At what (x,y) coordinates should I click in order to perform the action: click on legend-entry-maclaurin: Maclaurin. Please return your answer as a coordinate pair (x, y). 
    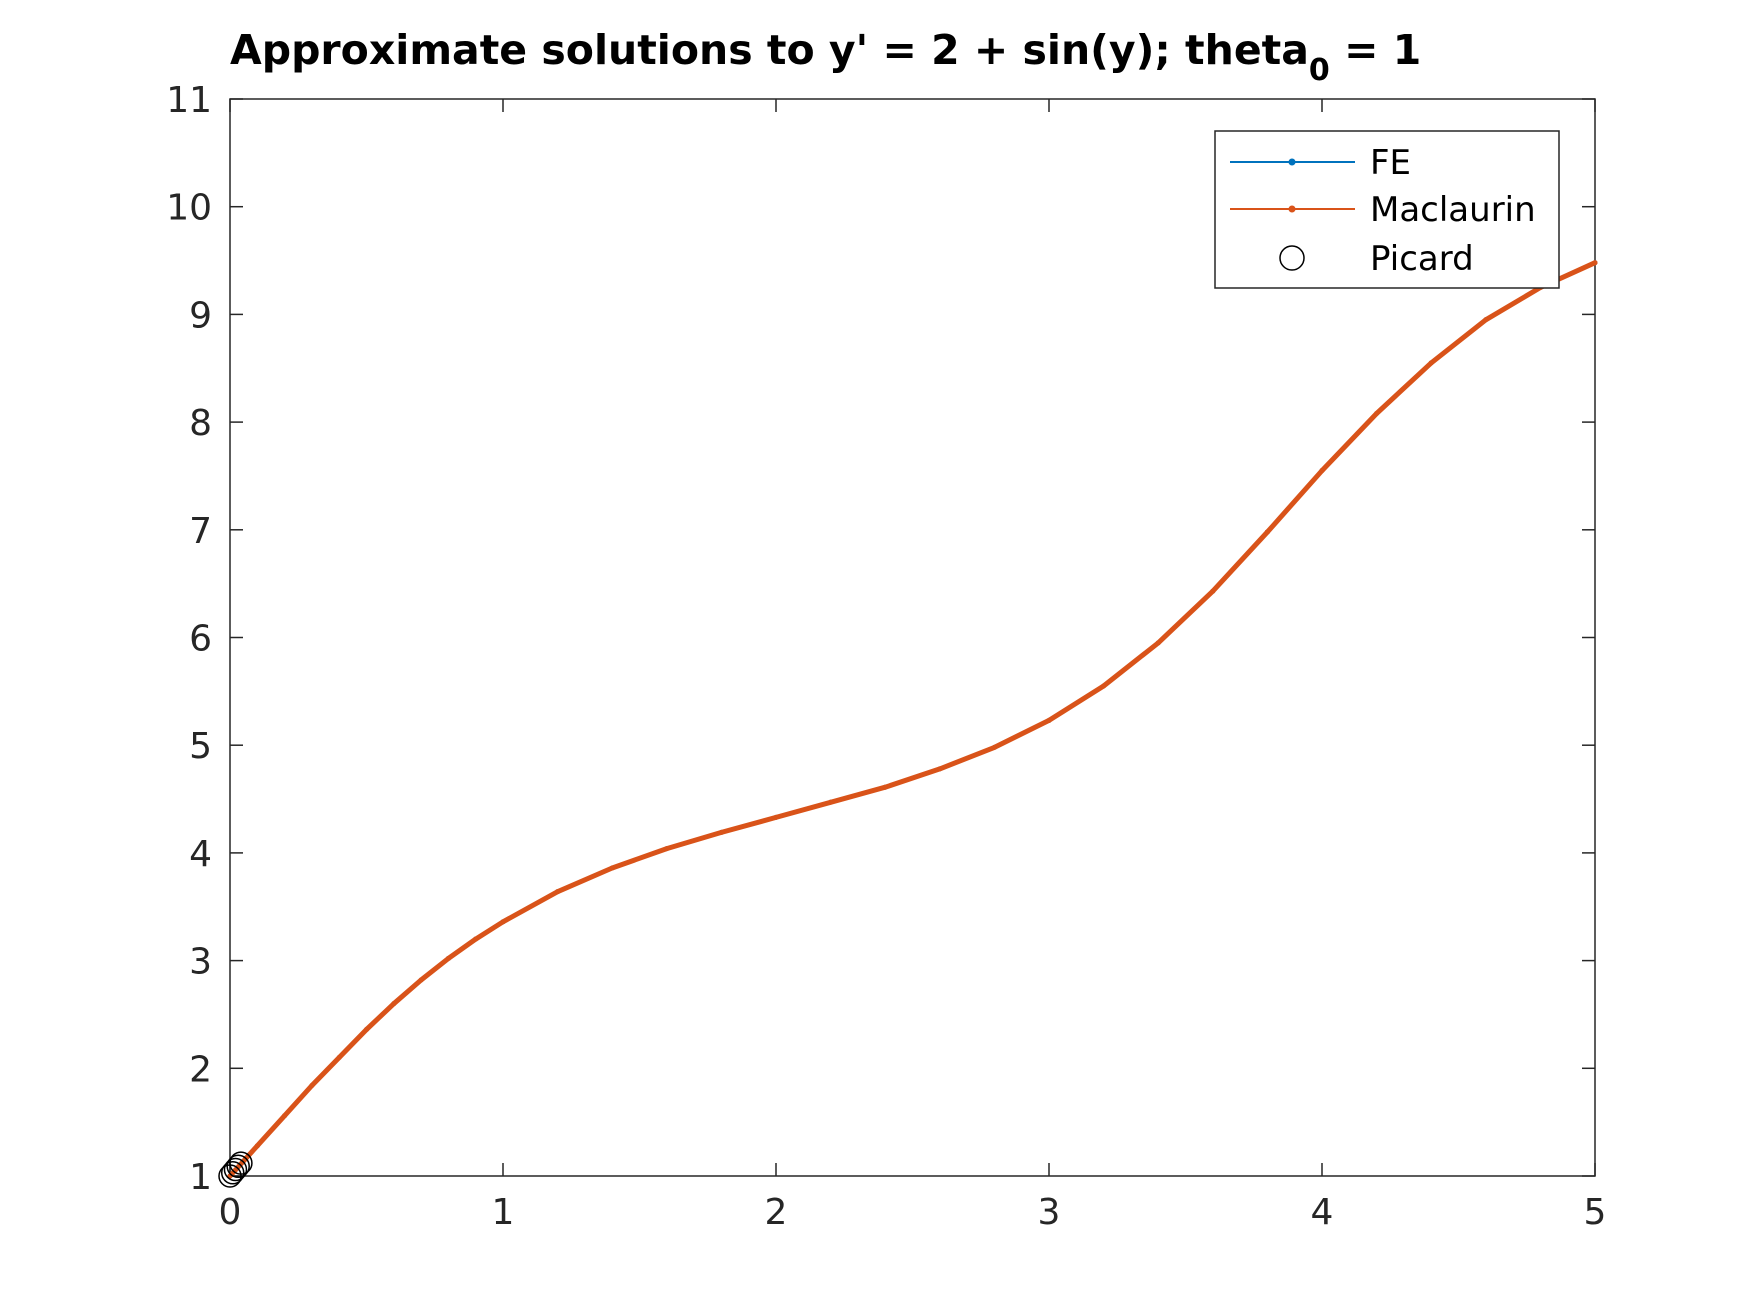
    Looking at the image, I should click on (1383, 210).